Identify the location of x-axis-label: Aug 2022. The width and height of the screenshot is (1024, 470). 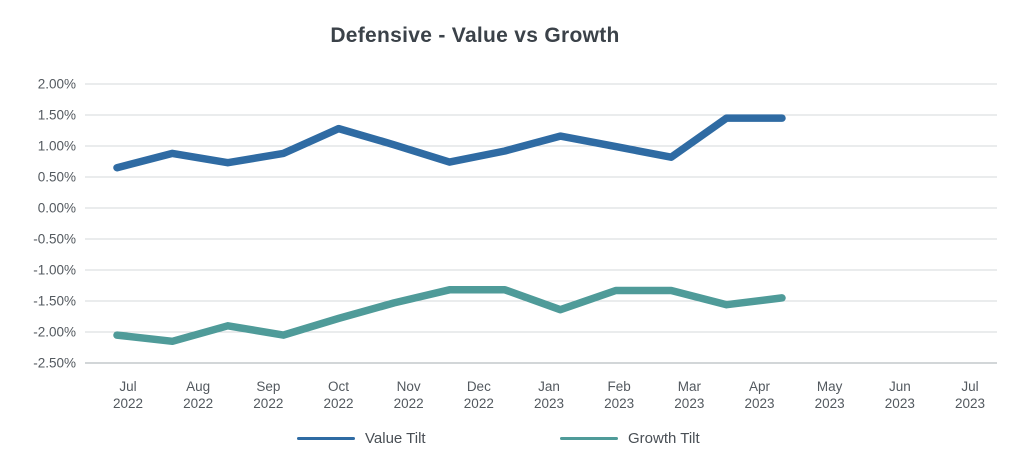
(198, 395).